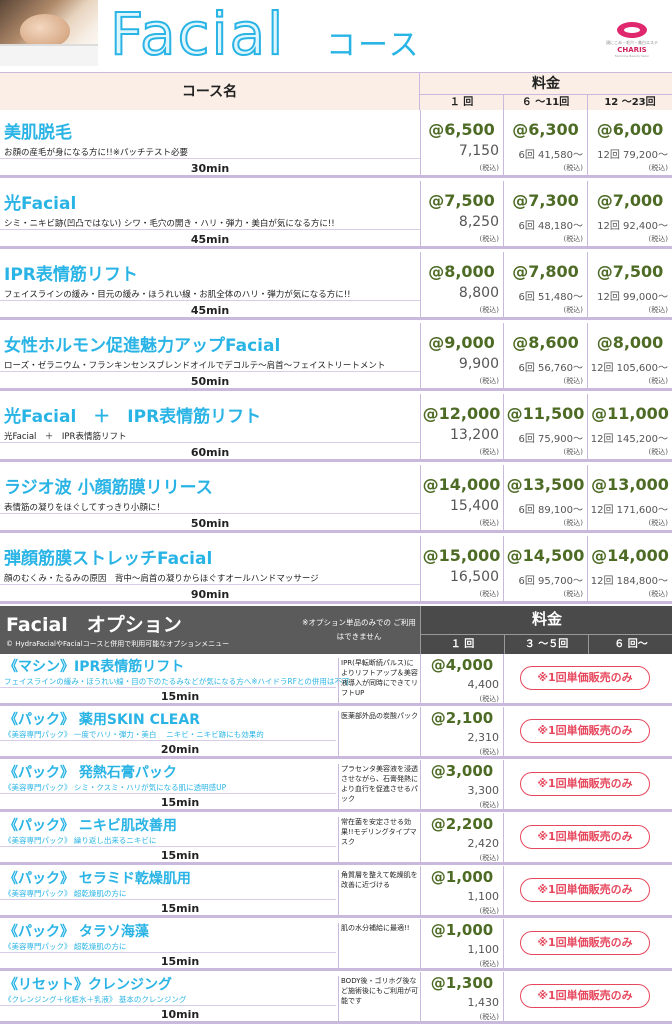  I want to click on price-single: @9,000 9,900 (税込), so click(462, 357).